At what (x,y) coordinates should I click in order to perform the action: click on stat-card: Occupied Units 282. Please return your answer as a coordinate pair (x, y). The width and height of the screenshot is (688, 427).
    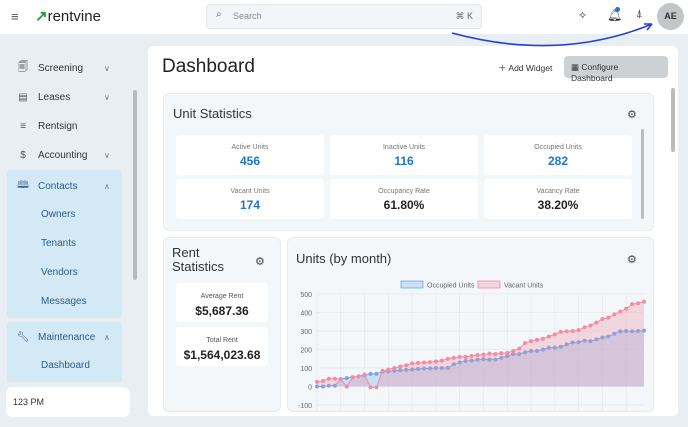
    Looking at the image, I should click on (558, 155).